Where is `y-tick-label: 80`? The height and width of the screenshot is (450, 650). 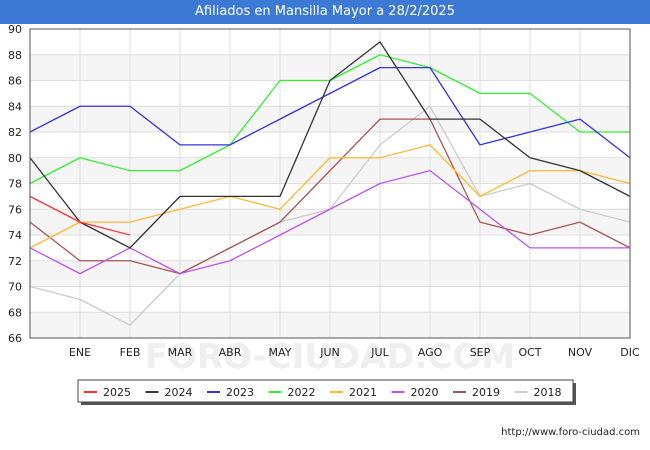
y-tick-label: 80 is located at coordinates (15, 158).